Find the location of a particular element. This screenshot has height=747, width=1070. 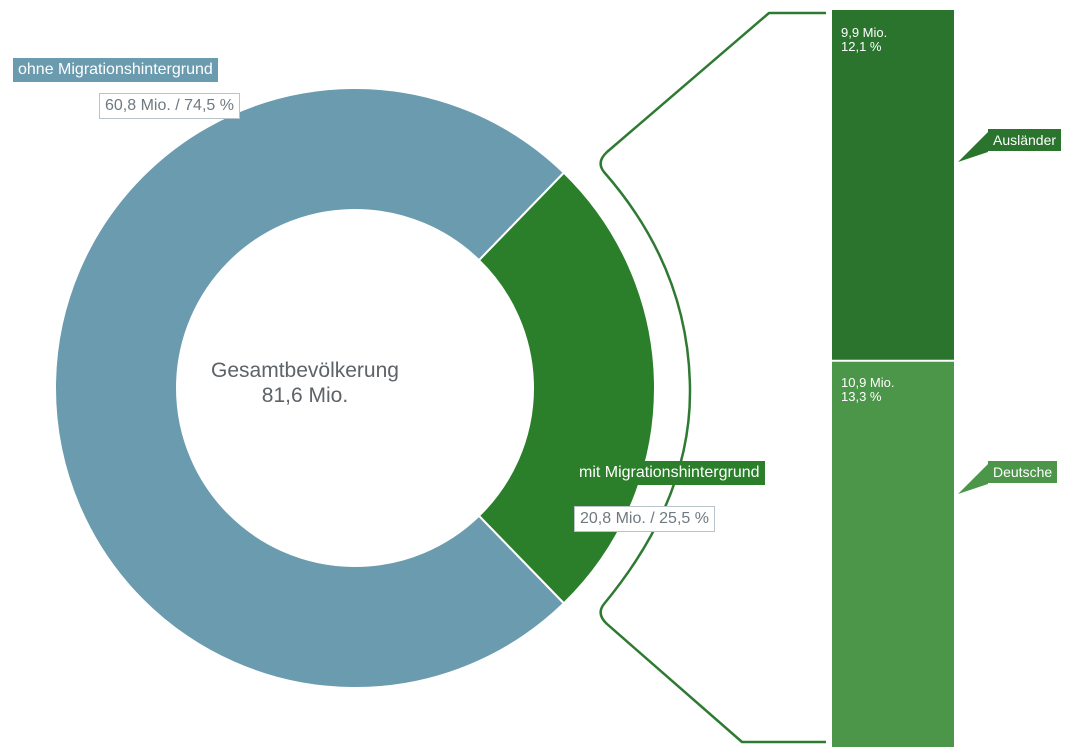

bar-value-deutsche: 10,9 Mio. 13,3 % is located at coordinates (867, 390).